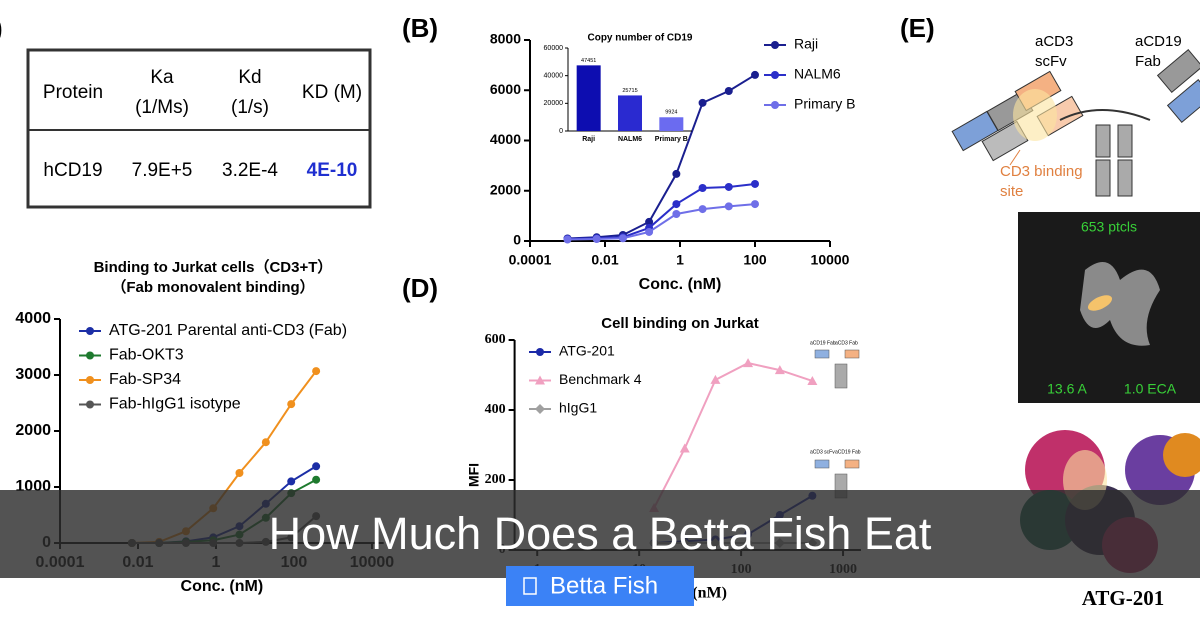  What do you see at coordinates (1150, 389) in the screenshot?
I see `micrograph-label: 1.0 ECA` at bounding box center [1150, 389].